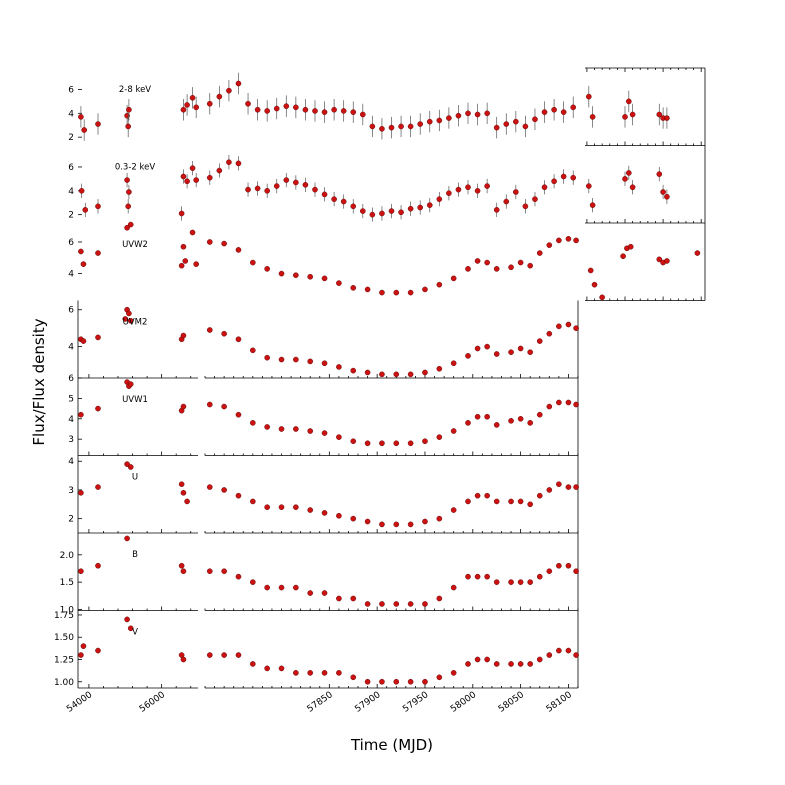  What do you see at coordinates (463, 702) in the screenshot?
I see `x-tick-label: 58000` at bounding box center [463, 702].